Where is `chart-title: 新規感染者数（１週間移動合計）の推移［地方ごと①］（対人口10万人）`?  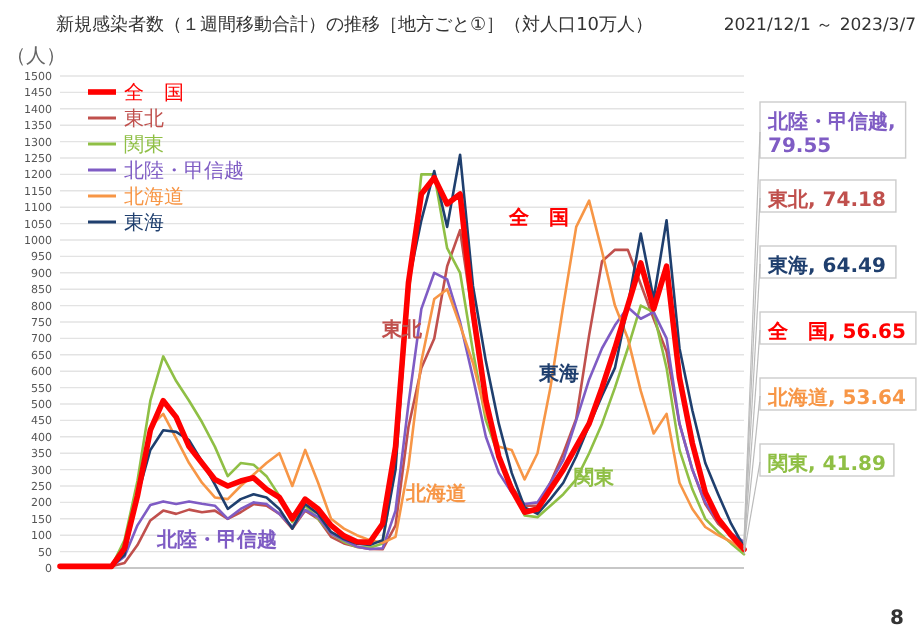 chart-title: 新規感染者数（１週間移動合計）の推移［地方ごと①］（対人口10万人） is located at coordinates (355, 25).